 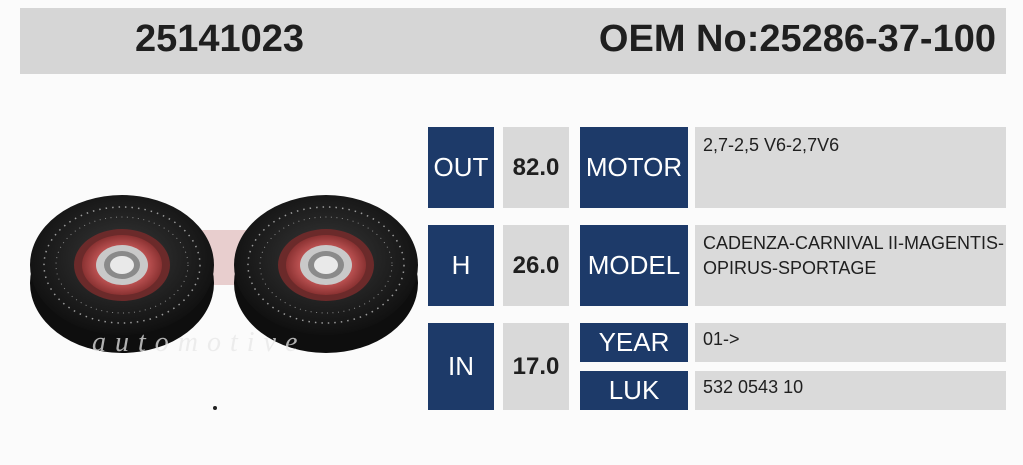 I want to click on year-value: 01->, so click(x=850, y=342).